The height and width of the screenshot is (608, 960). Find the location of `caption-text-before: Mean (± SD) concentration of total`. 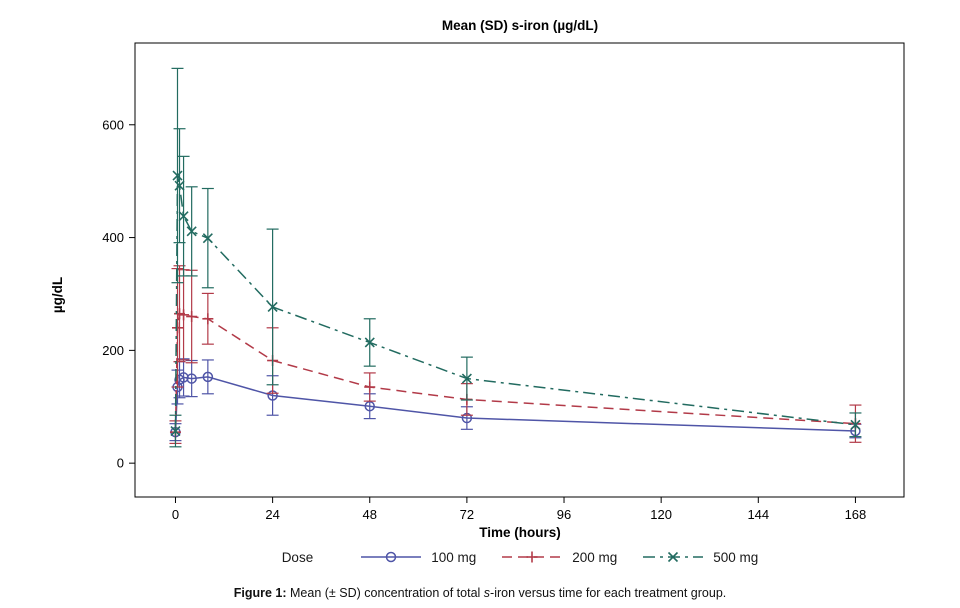

caption-text-before: Mean (± SD) concentration of total is located at coordinates (385, 593).